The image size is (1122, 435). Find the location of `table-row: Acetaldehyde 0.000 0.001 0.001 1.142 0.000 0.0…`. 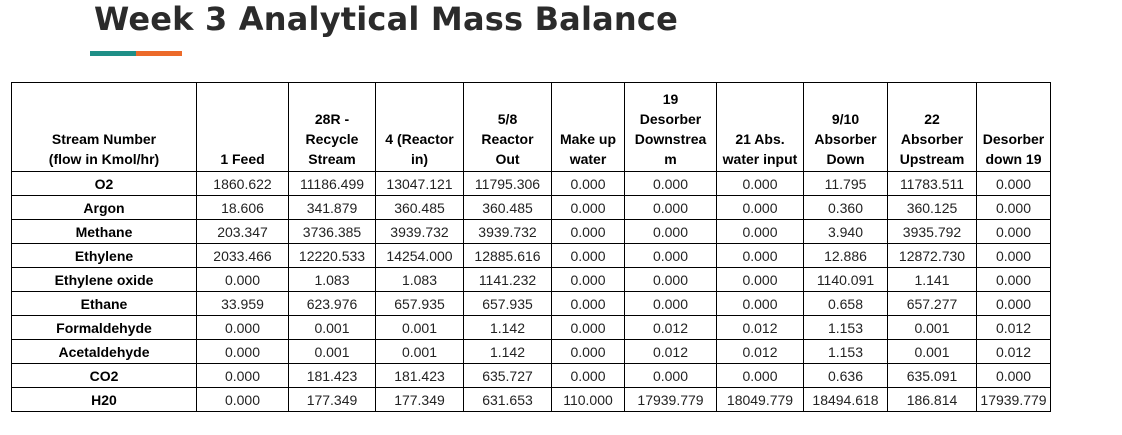

table-row: Acetaldehyde 0.000 0.001 0.001 1.142 0.000 0.0… is located at coordinates (531, 351).